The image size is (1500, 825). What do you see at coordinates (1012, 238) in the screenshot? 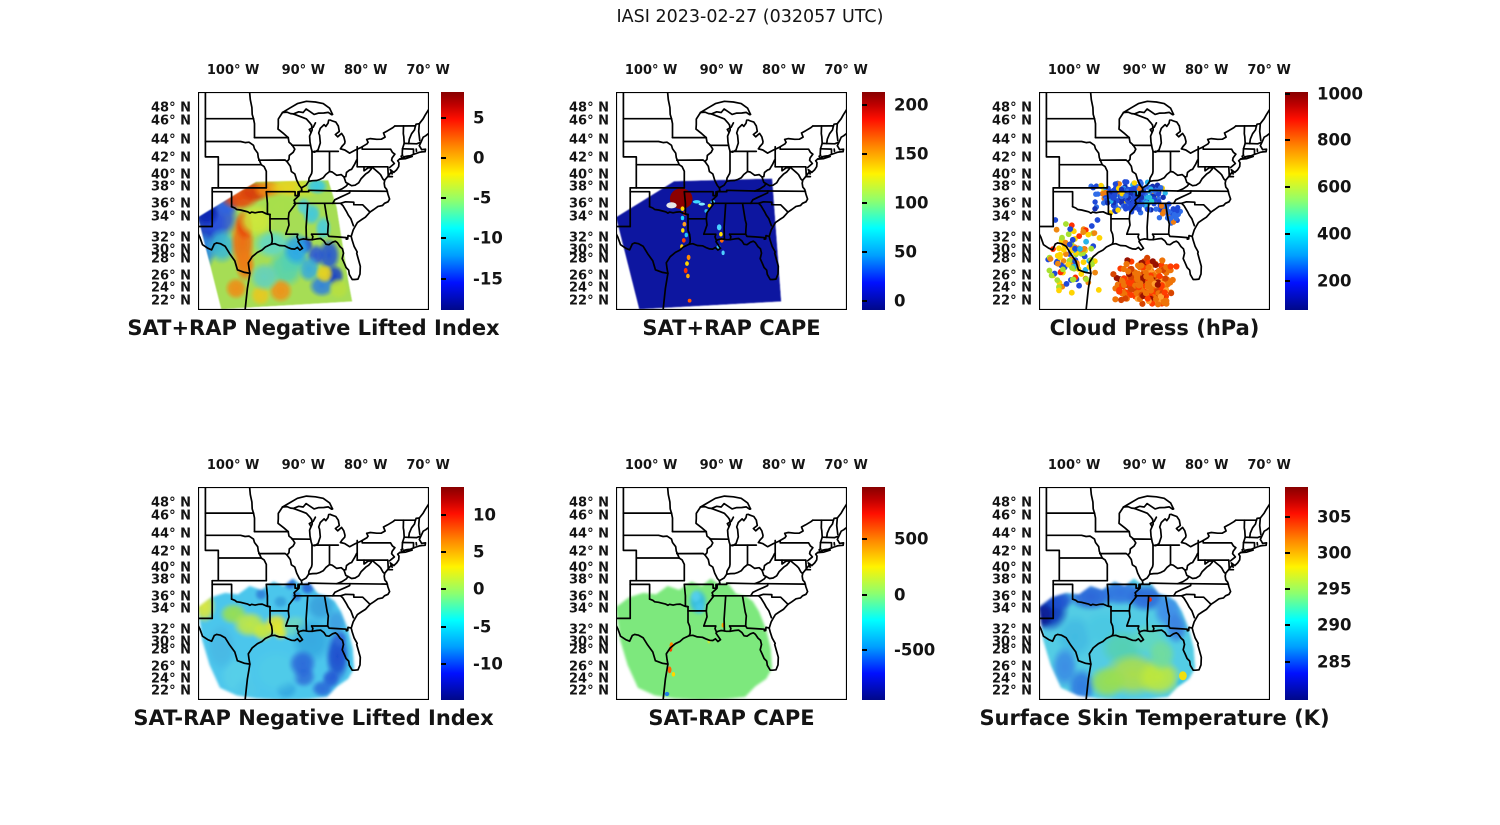
I see `lat-tick-label: 32° N` at bounding box center [1012, 238].